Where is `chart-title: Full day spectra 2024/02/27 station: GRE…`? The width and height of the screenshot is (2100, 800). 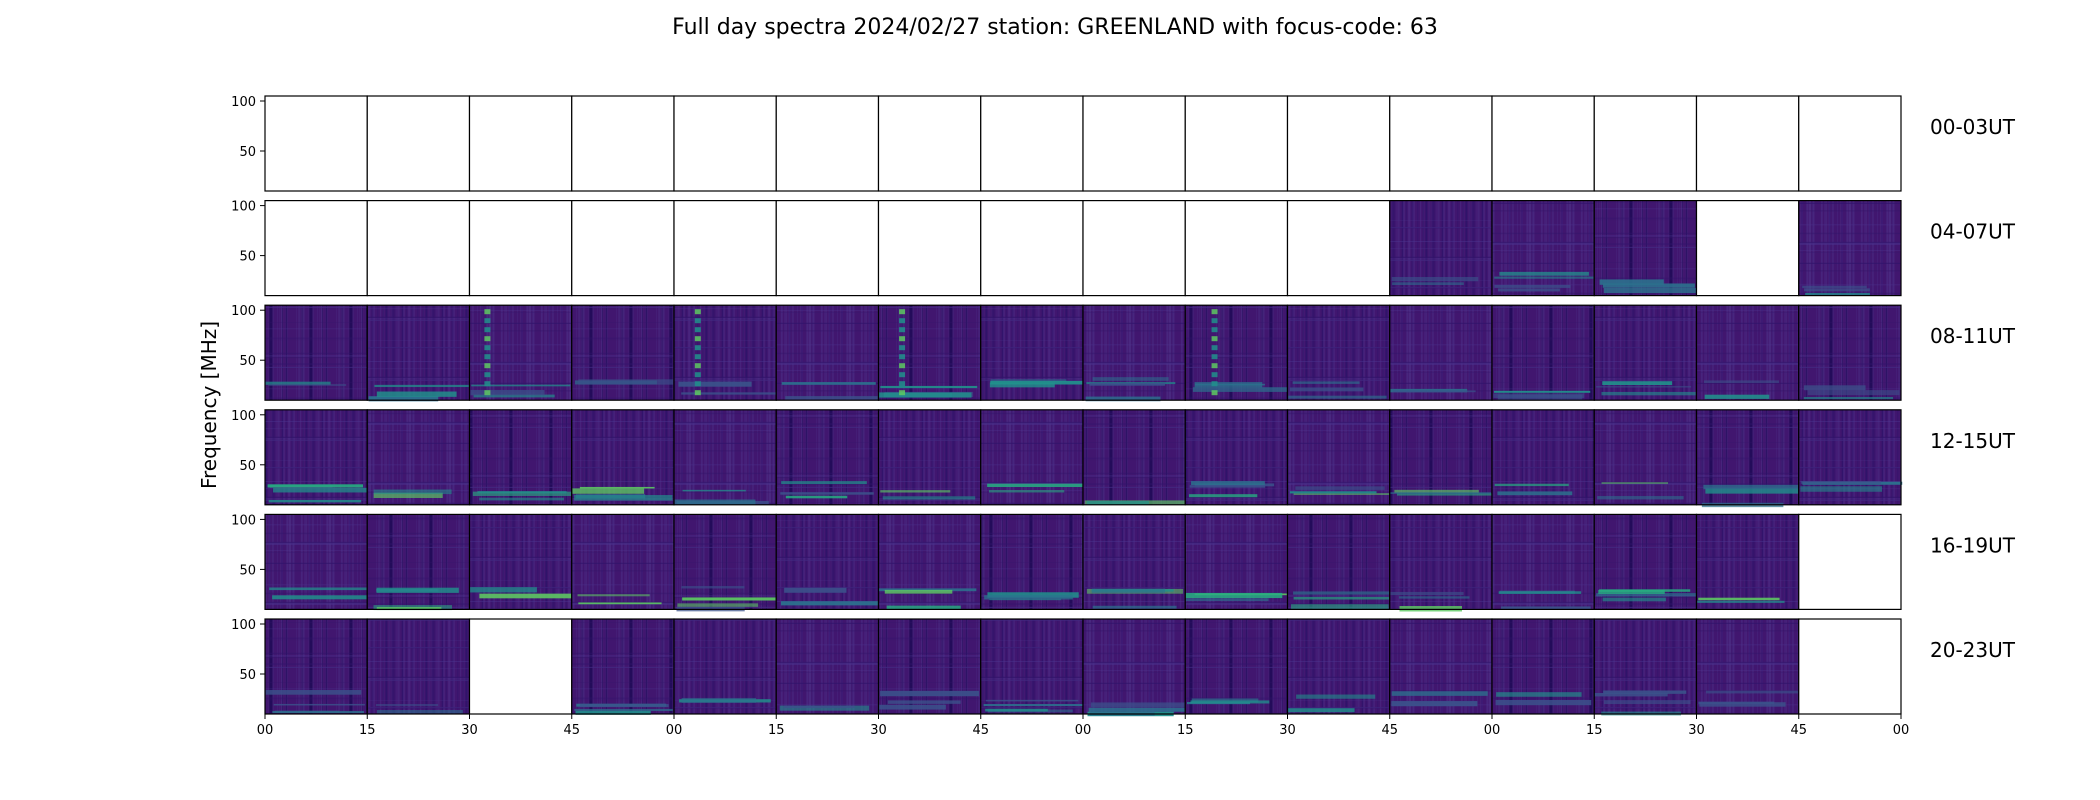
chart-title: Full day spectra 2024/02/27 station: GRE… is located at coordinates (1055, 27).